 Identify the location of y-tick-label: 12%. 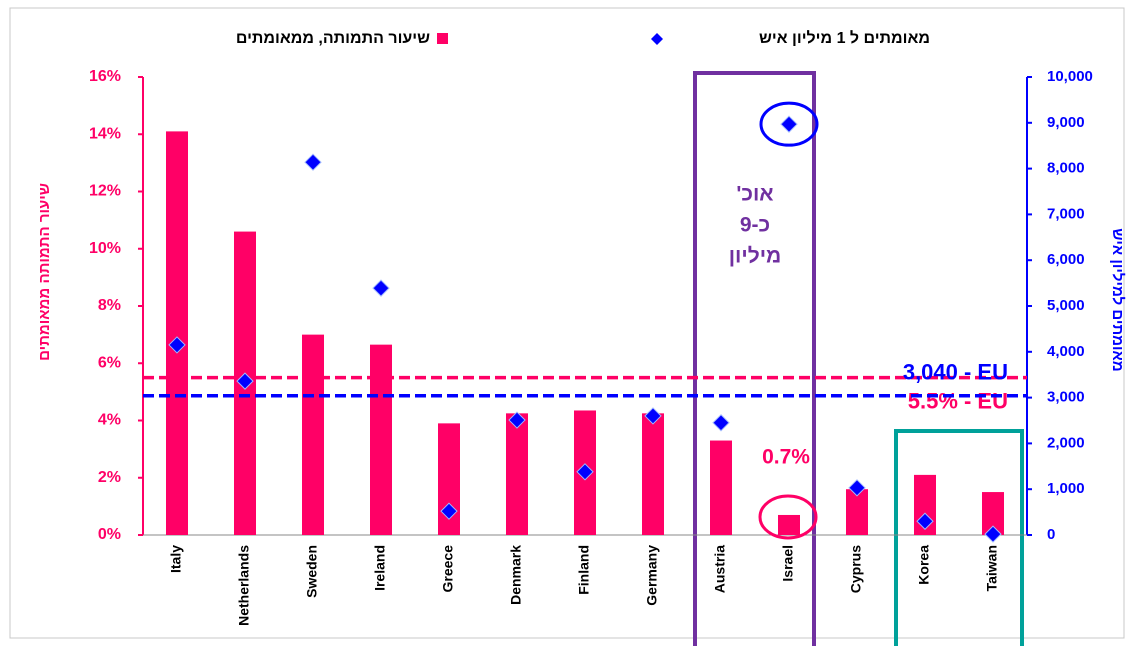
(105, 191).